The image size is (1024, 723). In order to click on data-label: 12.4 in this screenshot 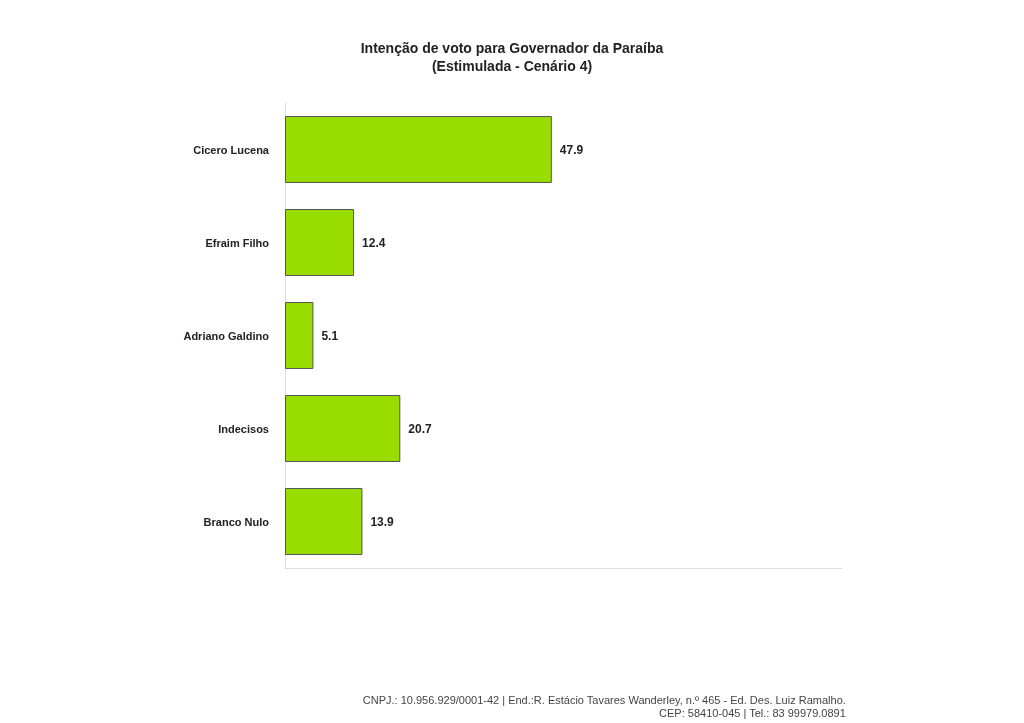, I will do `click(374, 242)`.